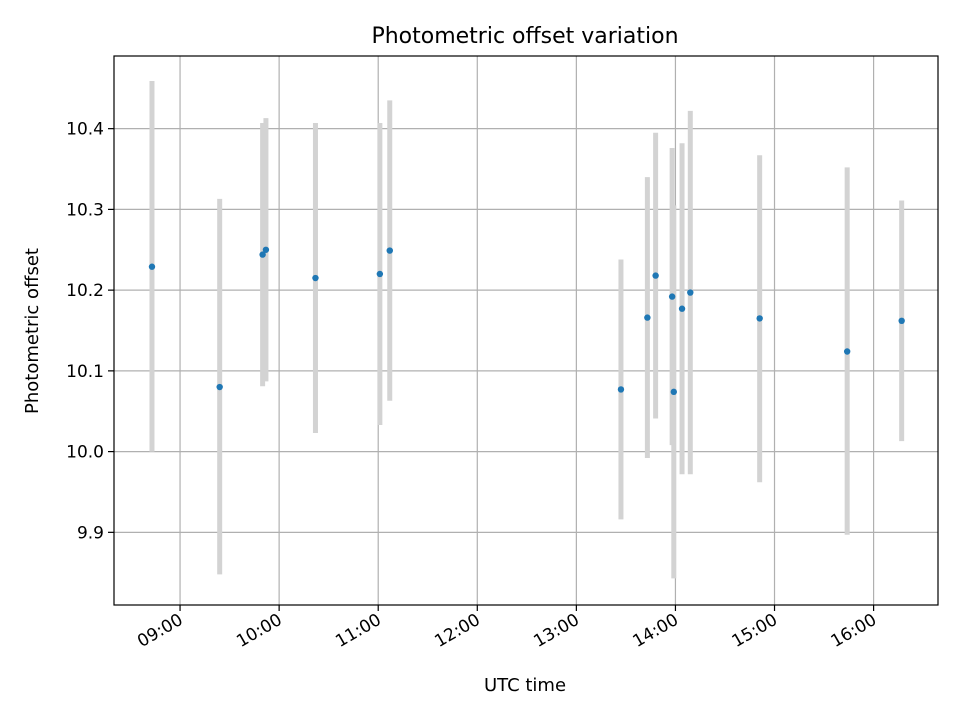 This screenshot has height=720, width=960. Describe the element at coordinates (90, 533) in the screenshot. I see `y-tick-label: 9.9` at that location.